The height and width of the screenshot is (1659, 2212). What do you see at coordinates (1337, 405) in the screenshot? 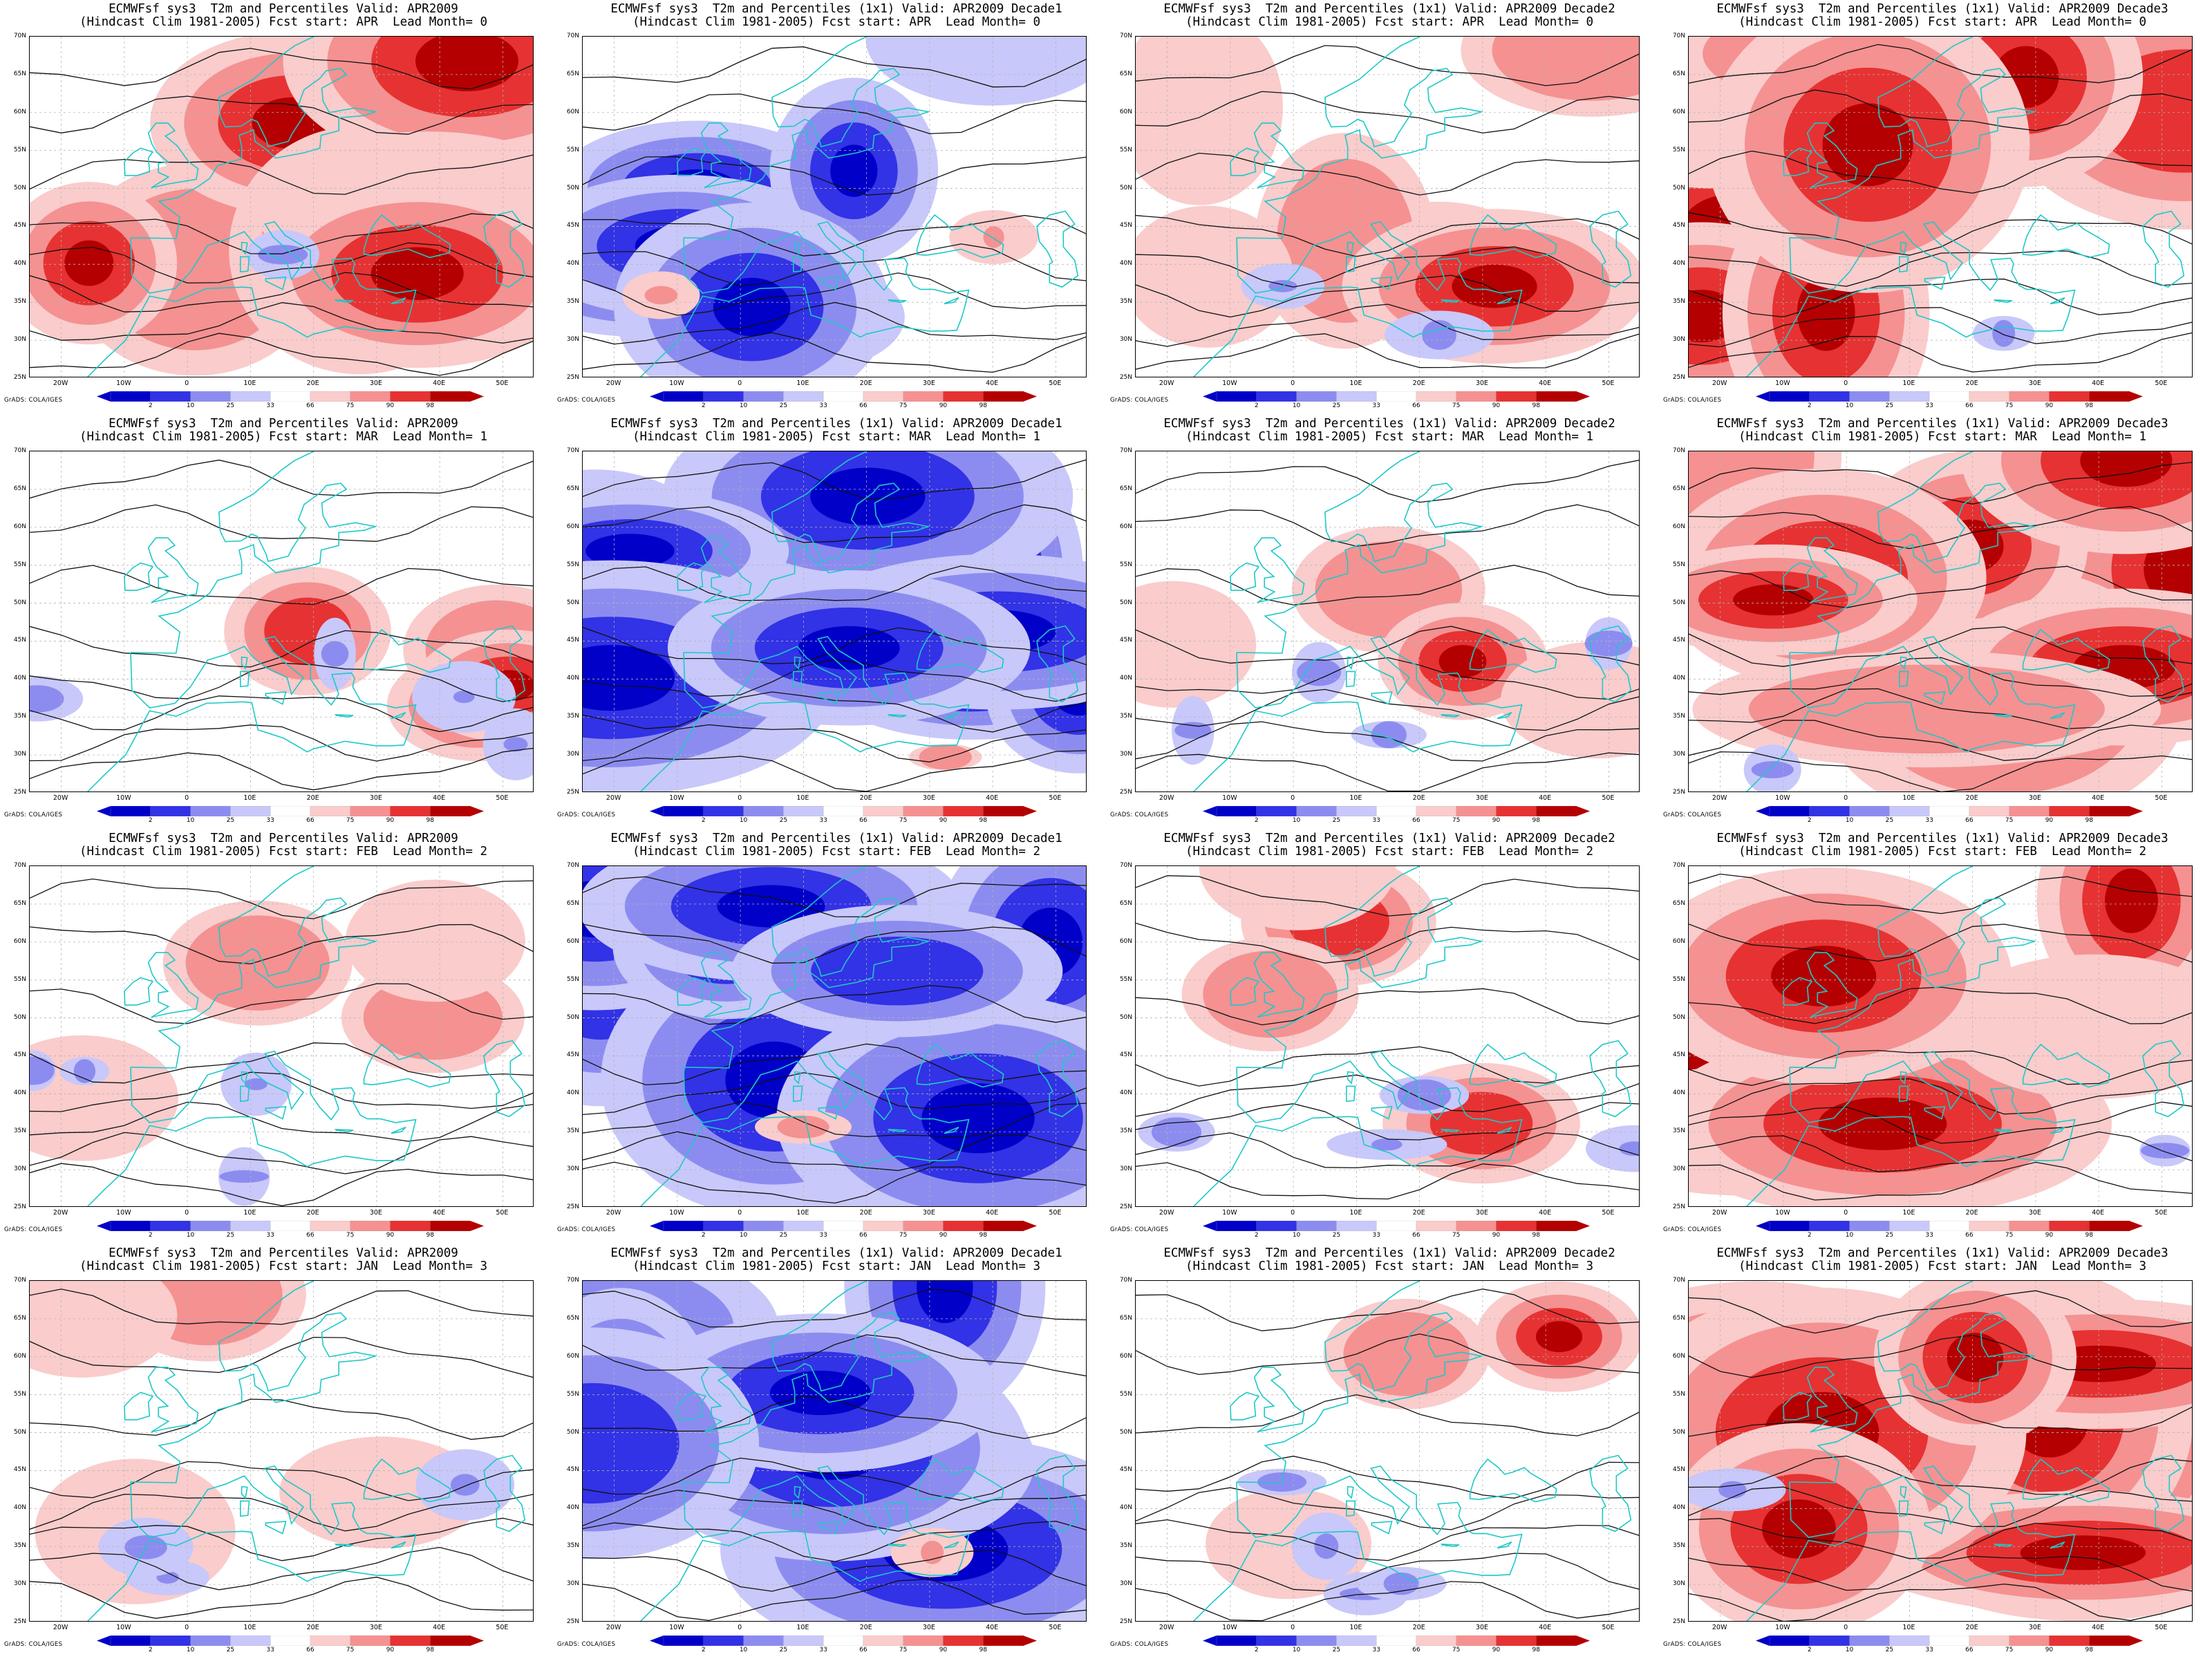
I see `colorbar-tick-label: 25` at bounding box center [1337, 405].